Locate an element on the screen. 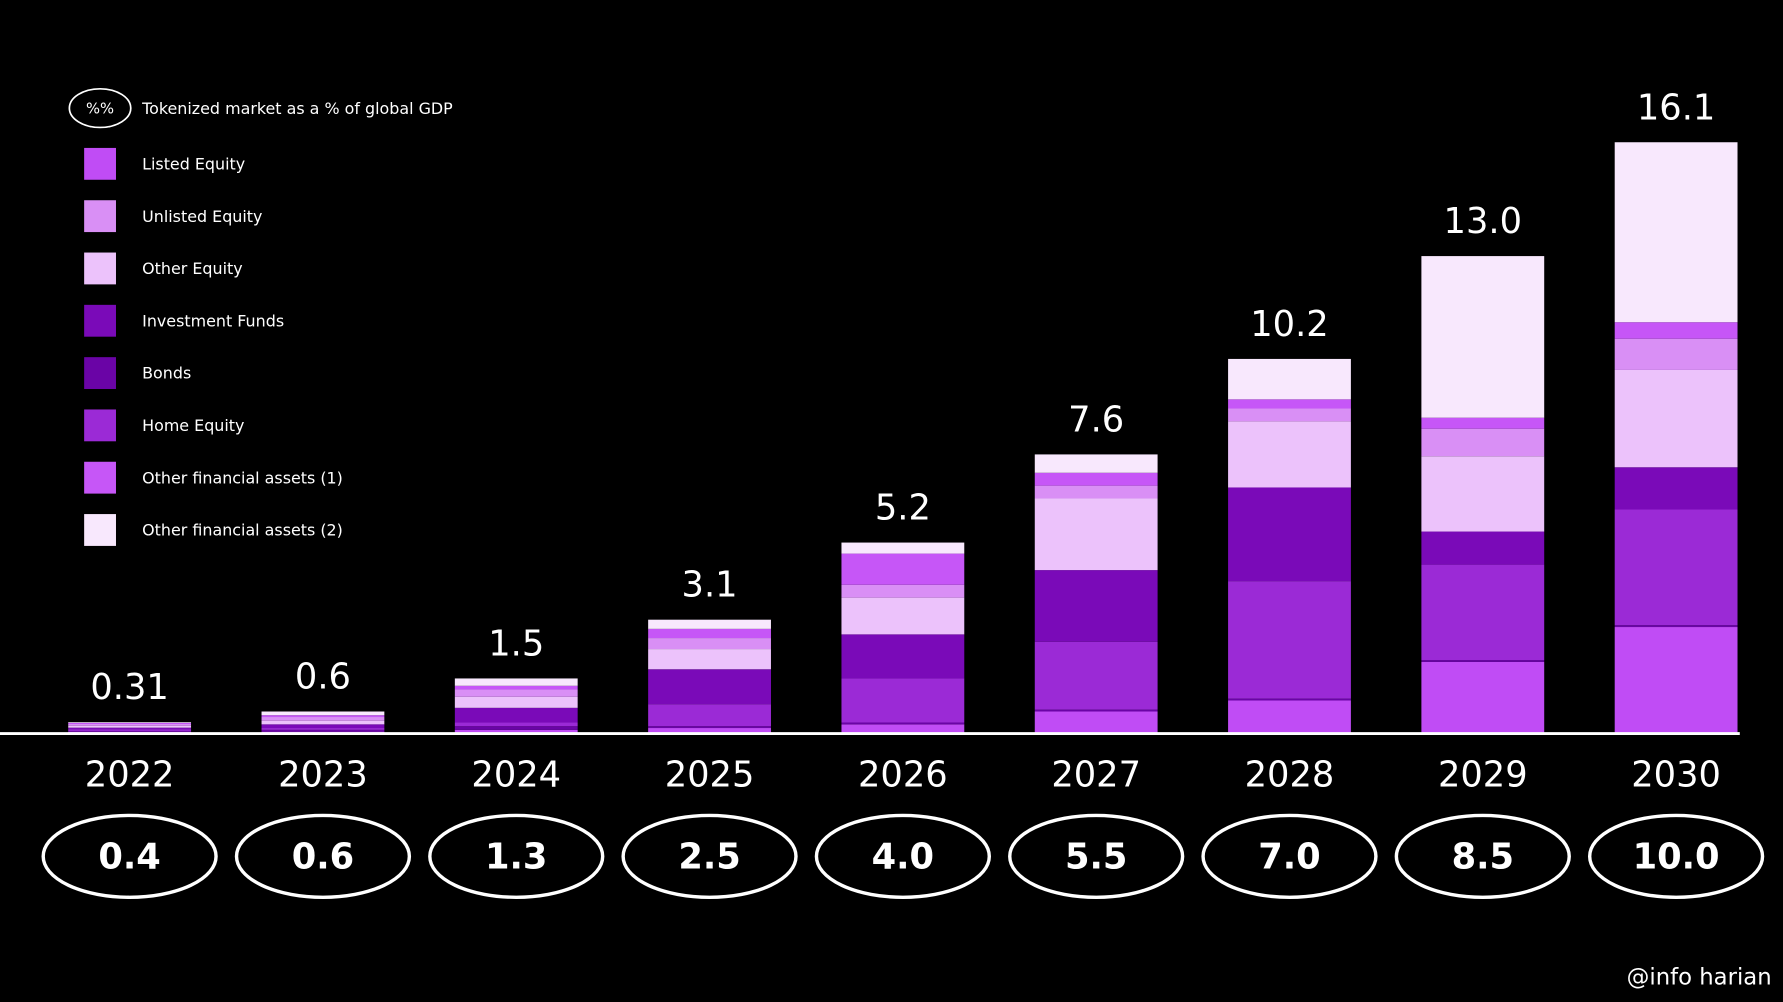 The height and width of the screenshot is (1002, 1783). gdp-share-label: 5.5 is located at coordinates (1096, 857).